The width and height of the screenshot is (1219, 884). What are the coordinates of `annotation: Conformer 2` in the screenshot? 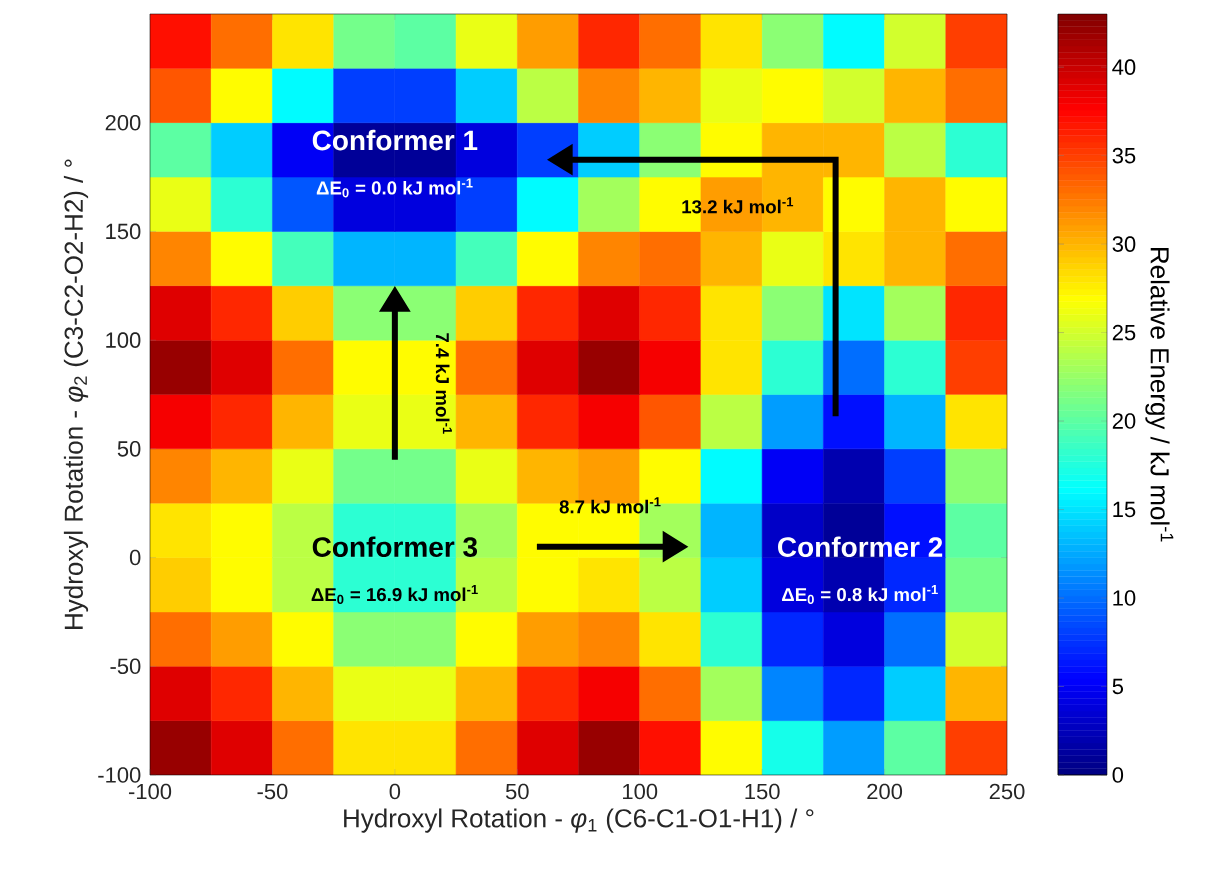 It's located at (860, 546).